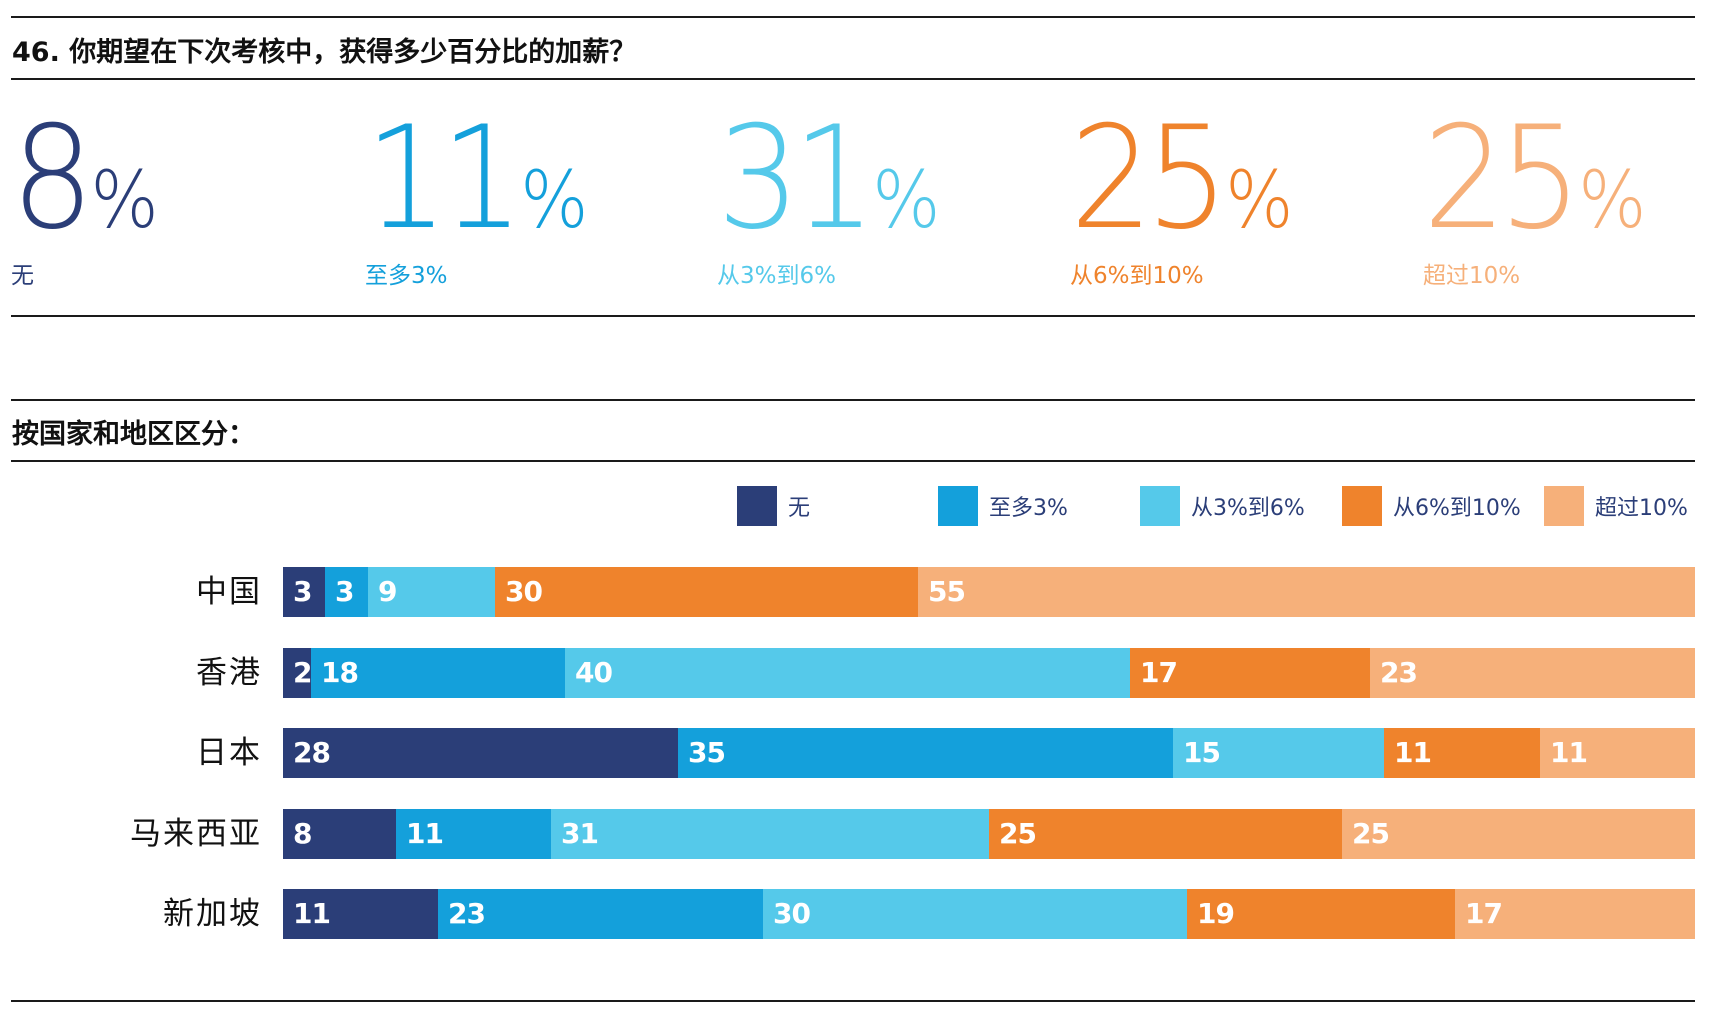  I want to click on bar-segment: 40, so click(847, 673).